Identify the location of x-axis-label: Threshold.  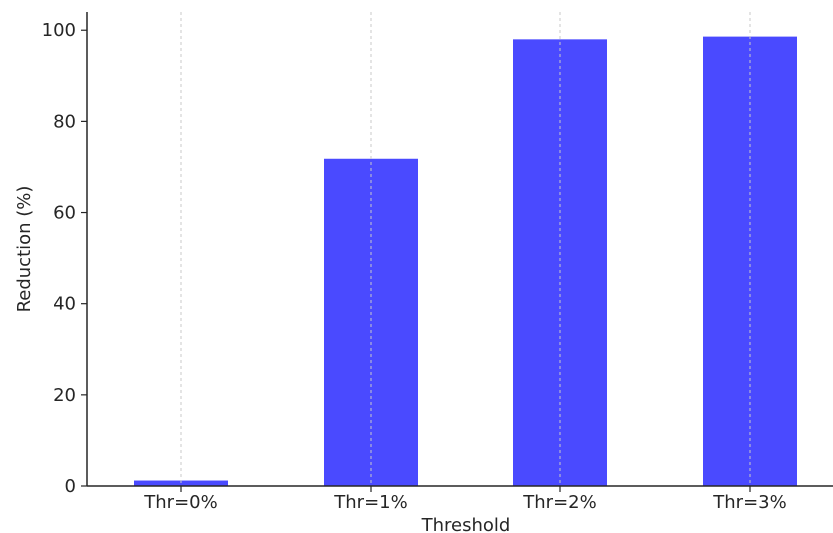
(466, 524).